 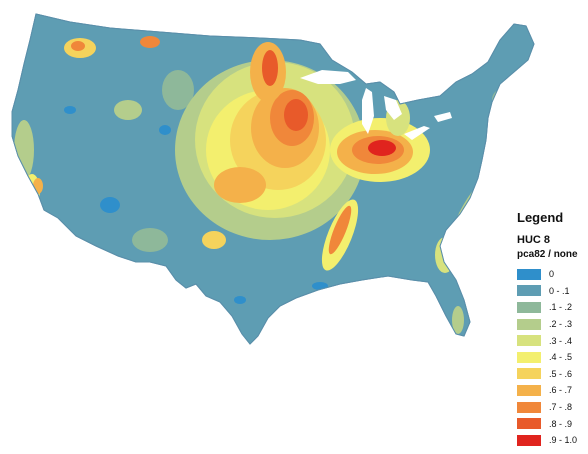 I want to click on region-midwest-red, so click(x=382, y=148).